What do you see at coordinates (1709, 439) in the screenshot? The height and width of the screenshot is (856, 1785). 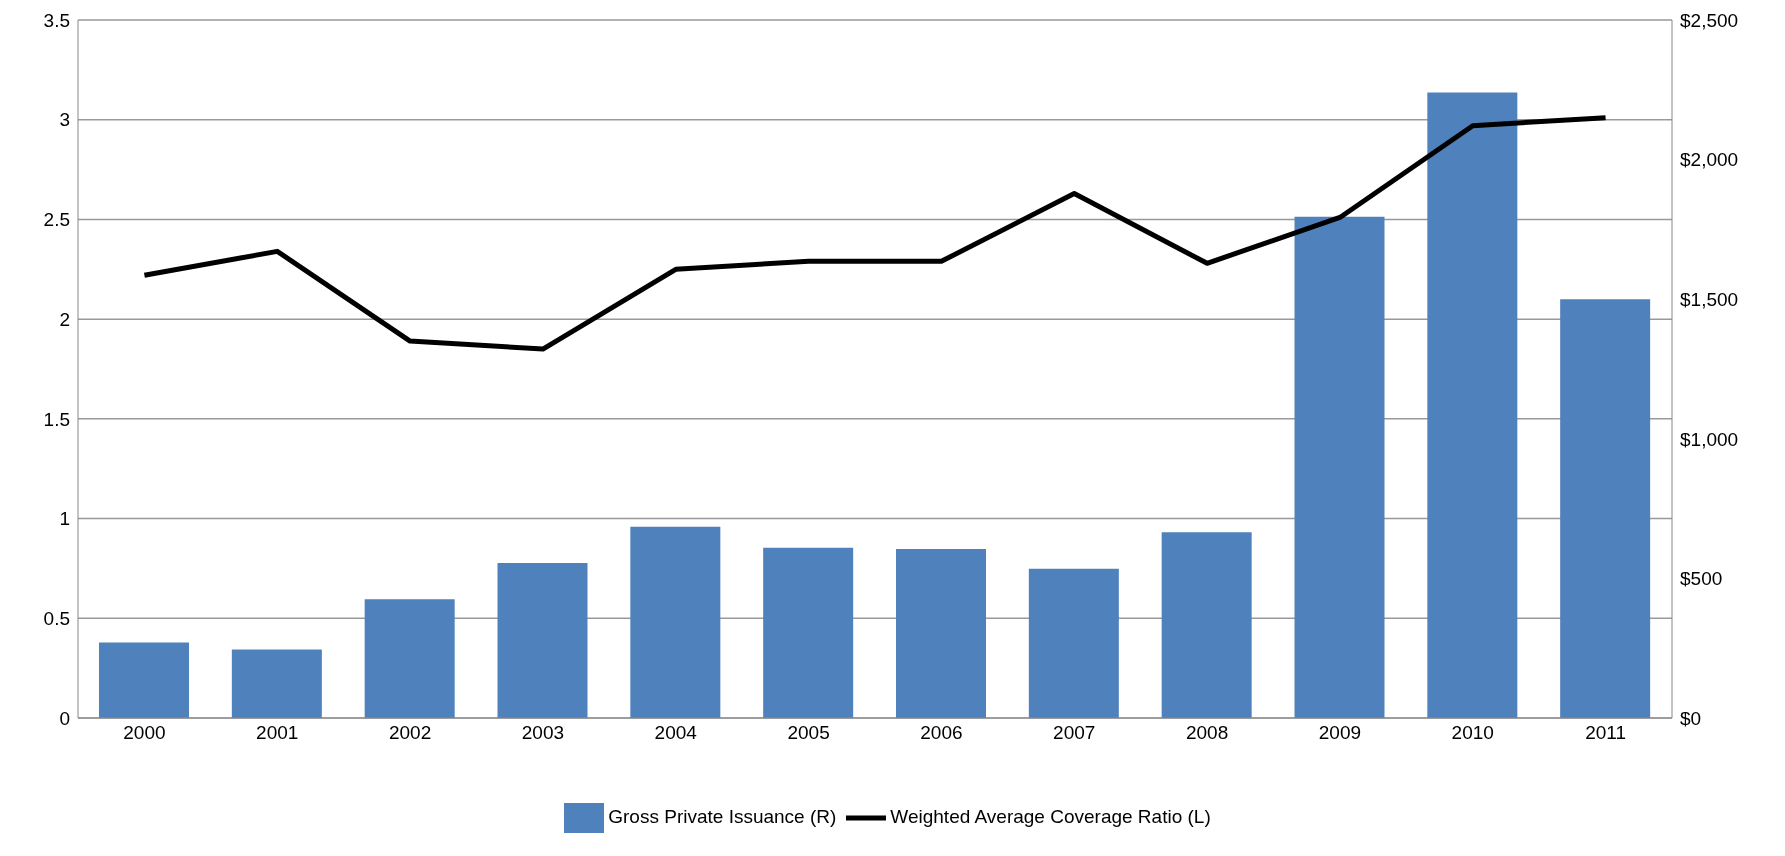 I see `y2-tick-label: $1,000` at bounding box center [1709, 439].